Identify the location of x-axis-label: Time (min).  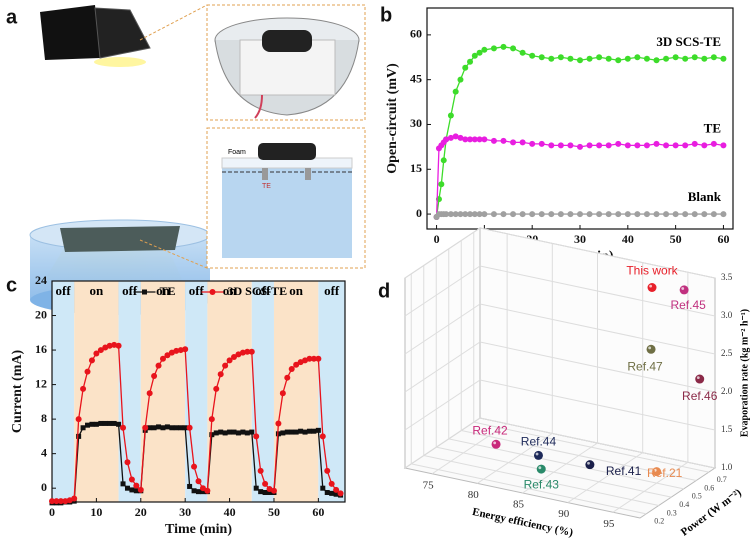
(198, 529).